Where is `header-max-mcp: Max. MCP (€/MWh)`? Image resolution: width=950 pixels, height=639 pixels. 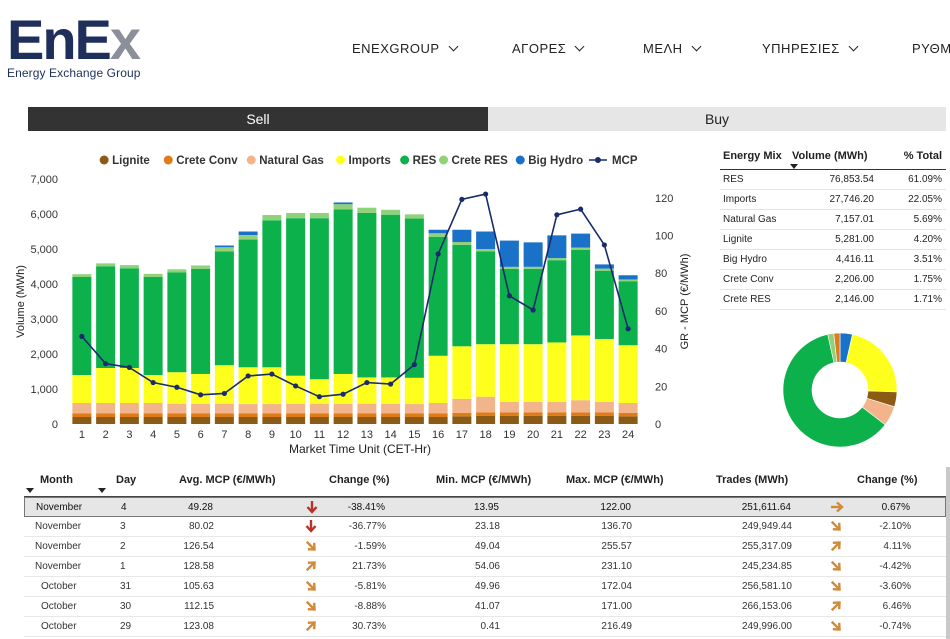 header-max-mcp: Max. MCP (€/MWh) is located at coordinates (615, 480).